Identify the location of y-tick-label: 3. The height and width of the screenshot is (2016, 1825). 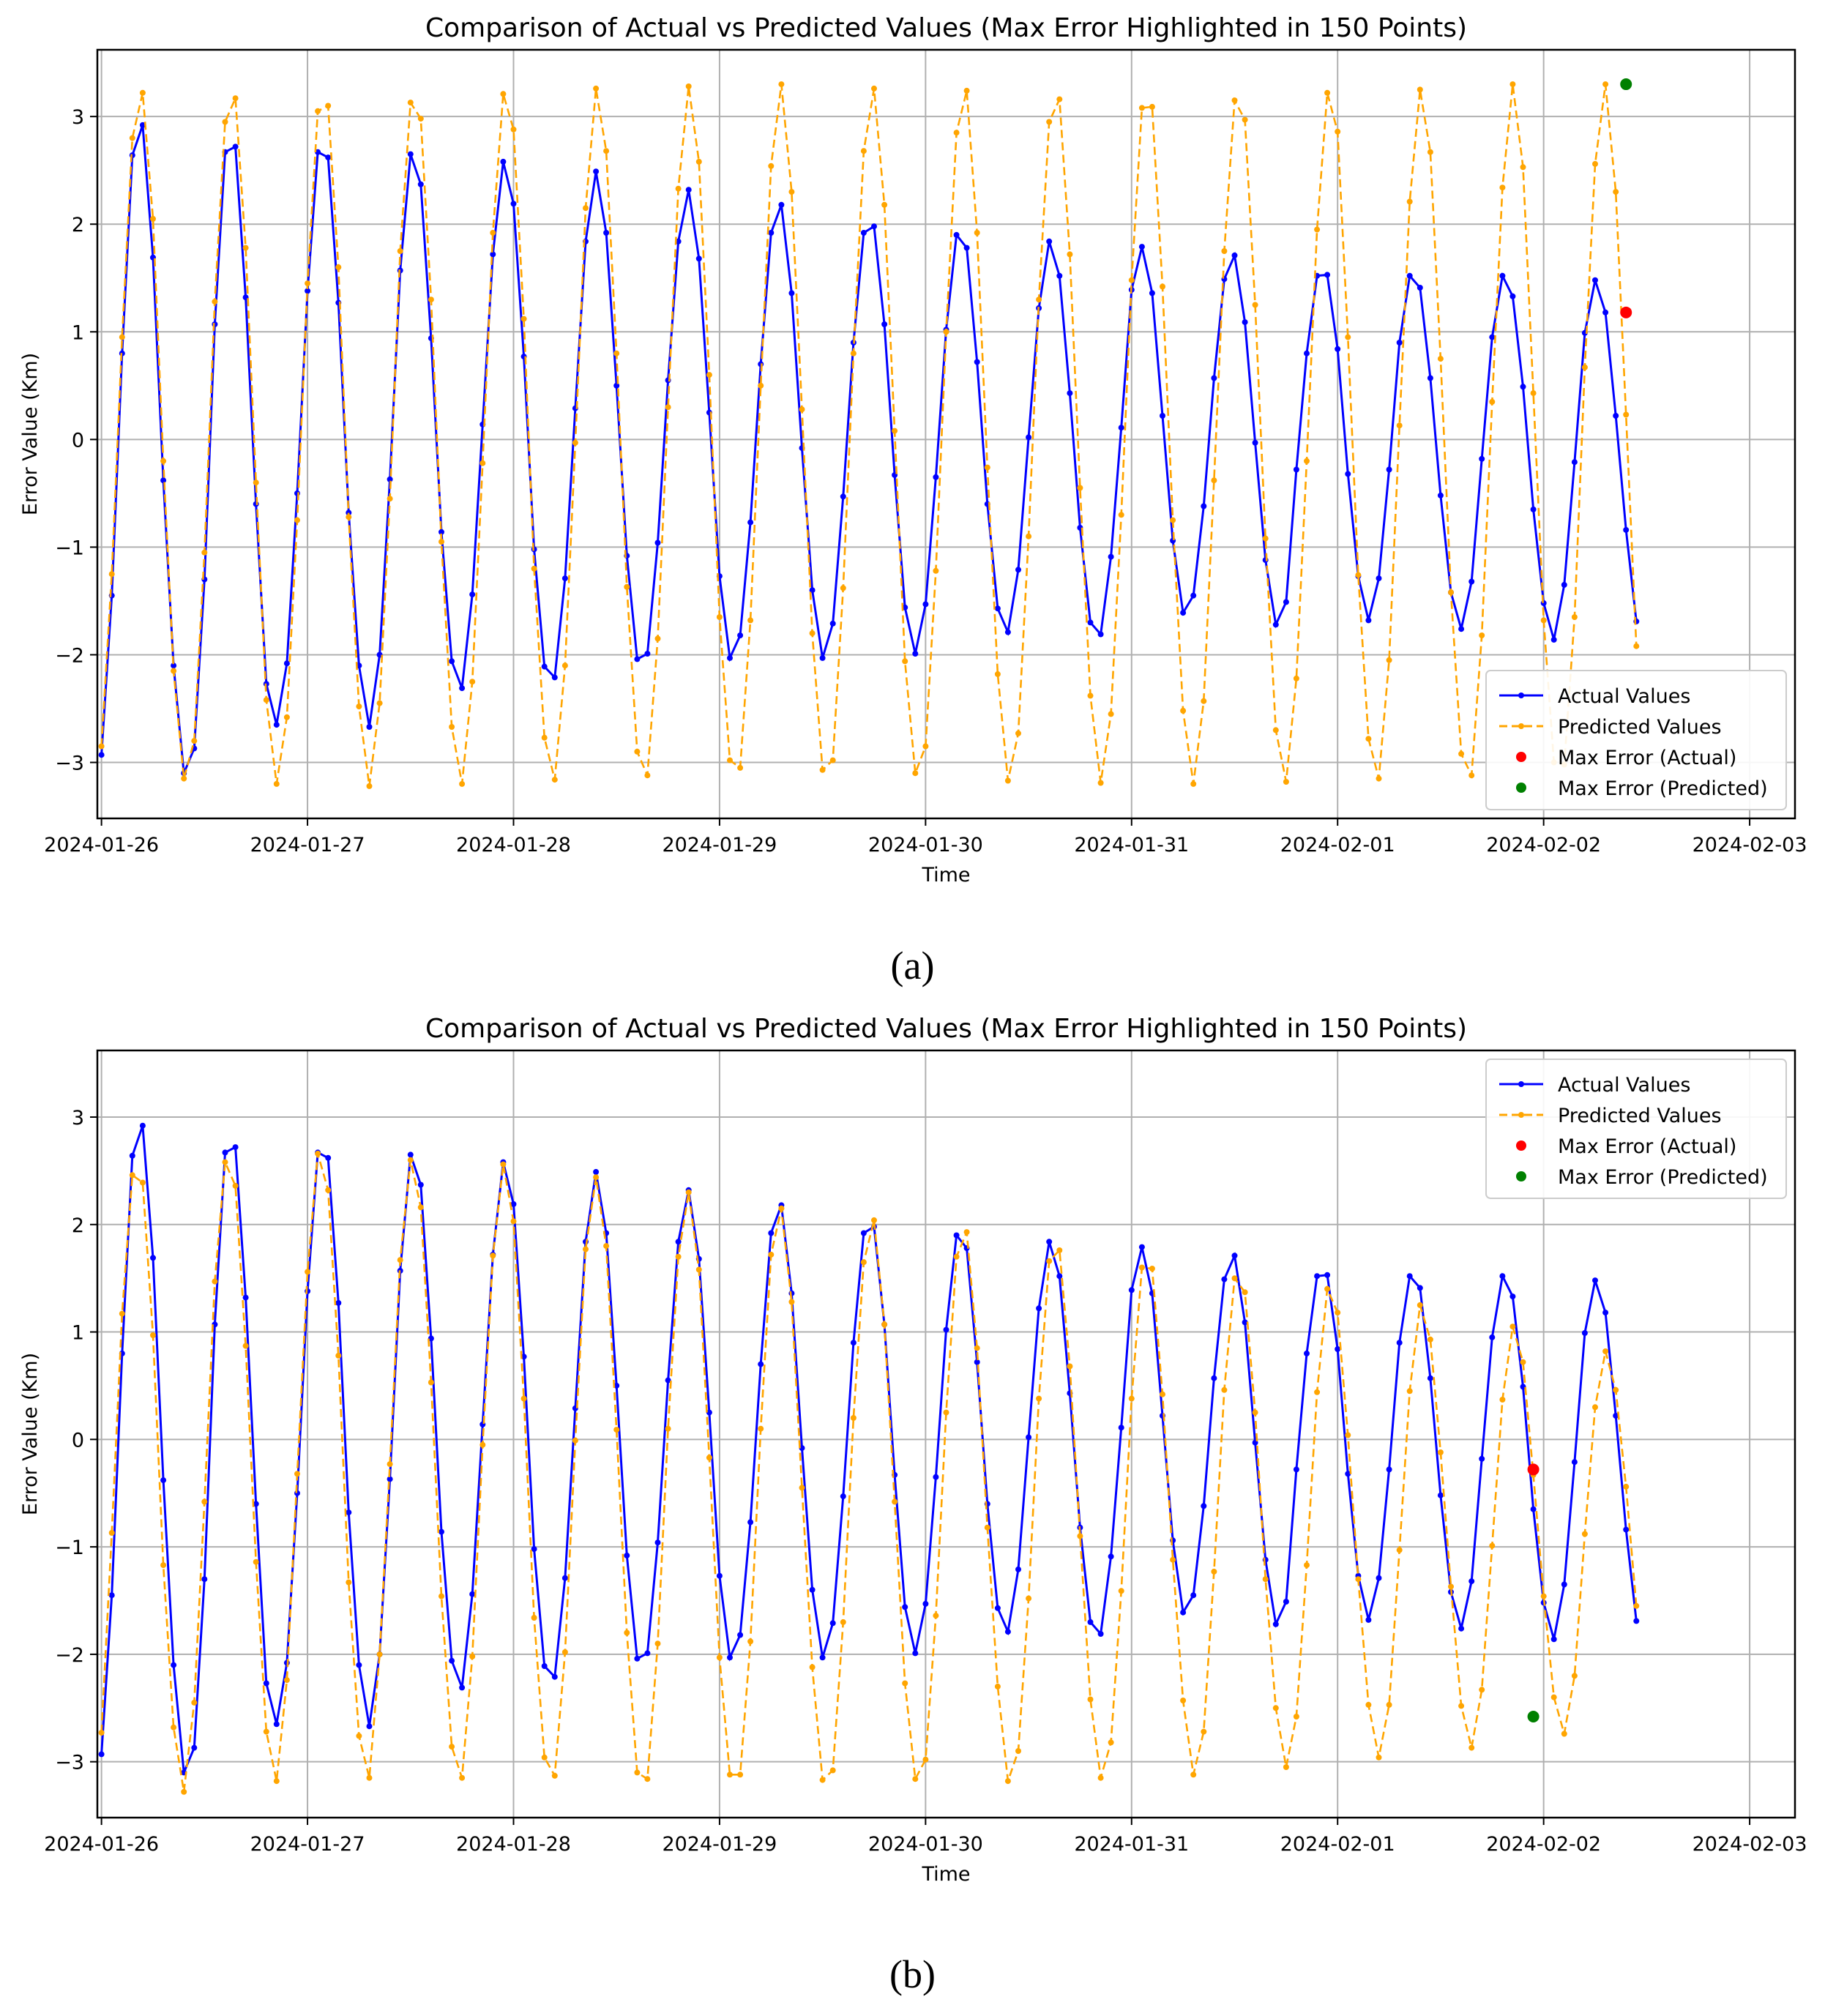
(78, 117).